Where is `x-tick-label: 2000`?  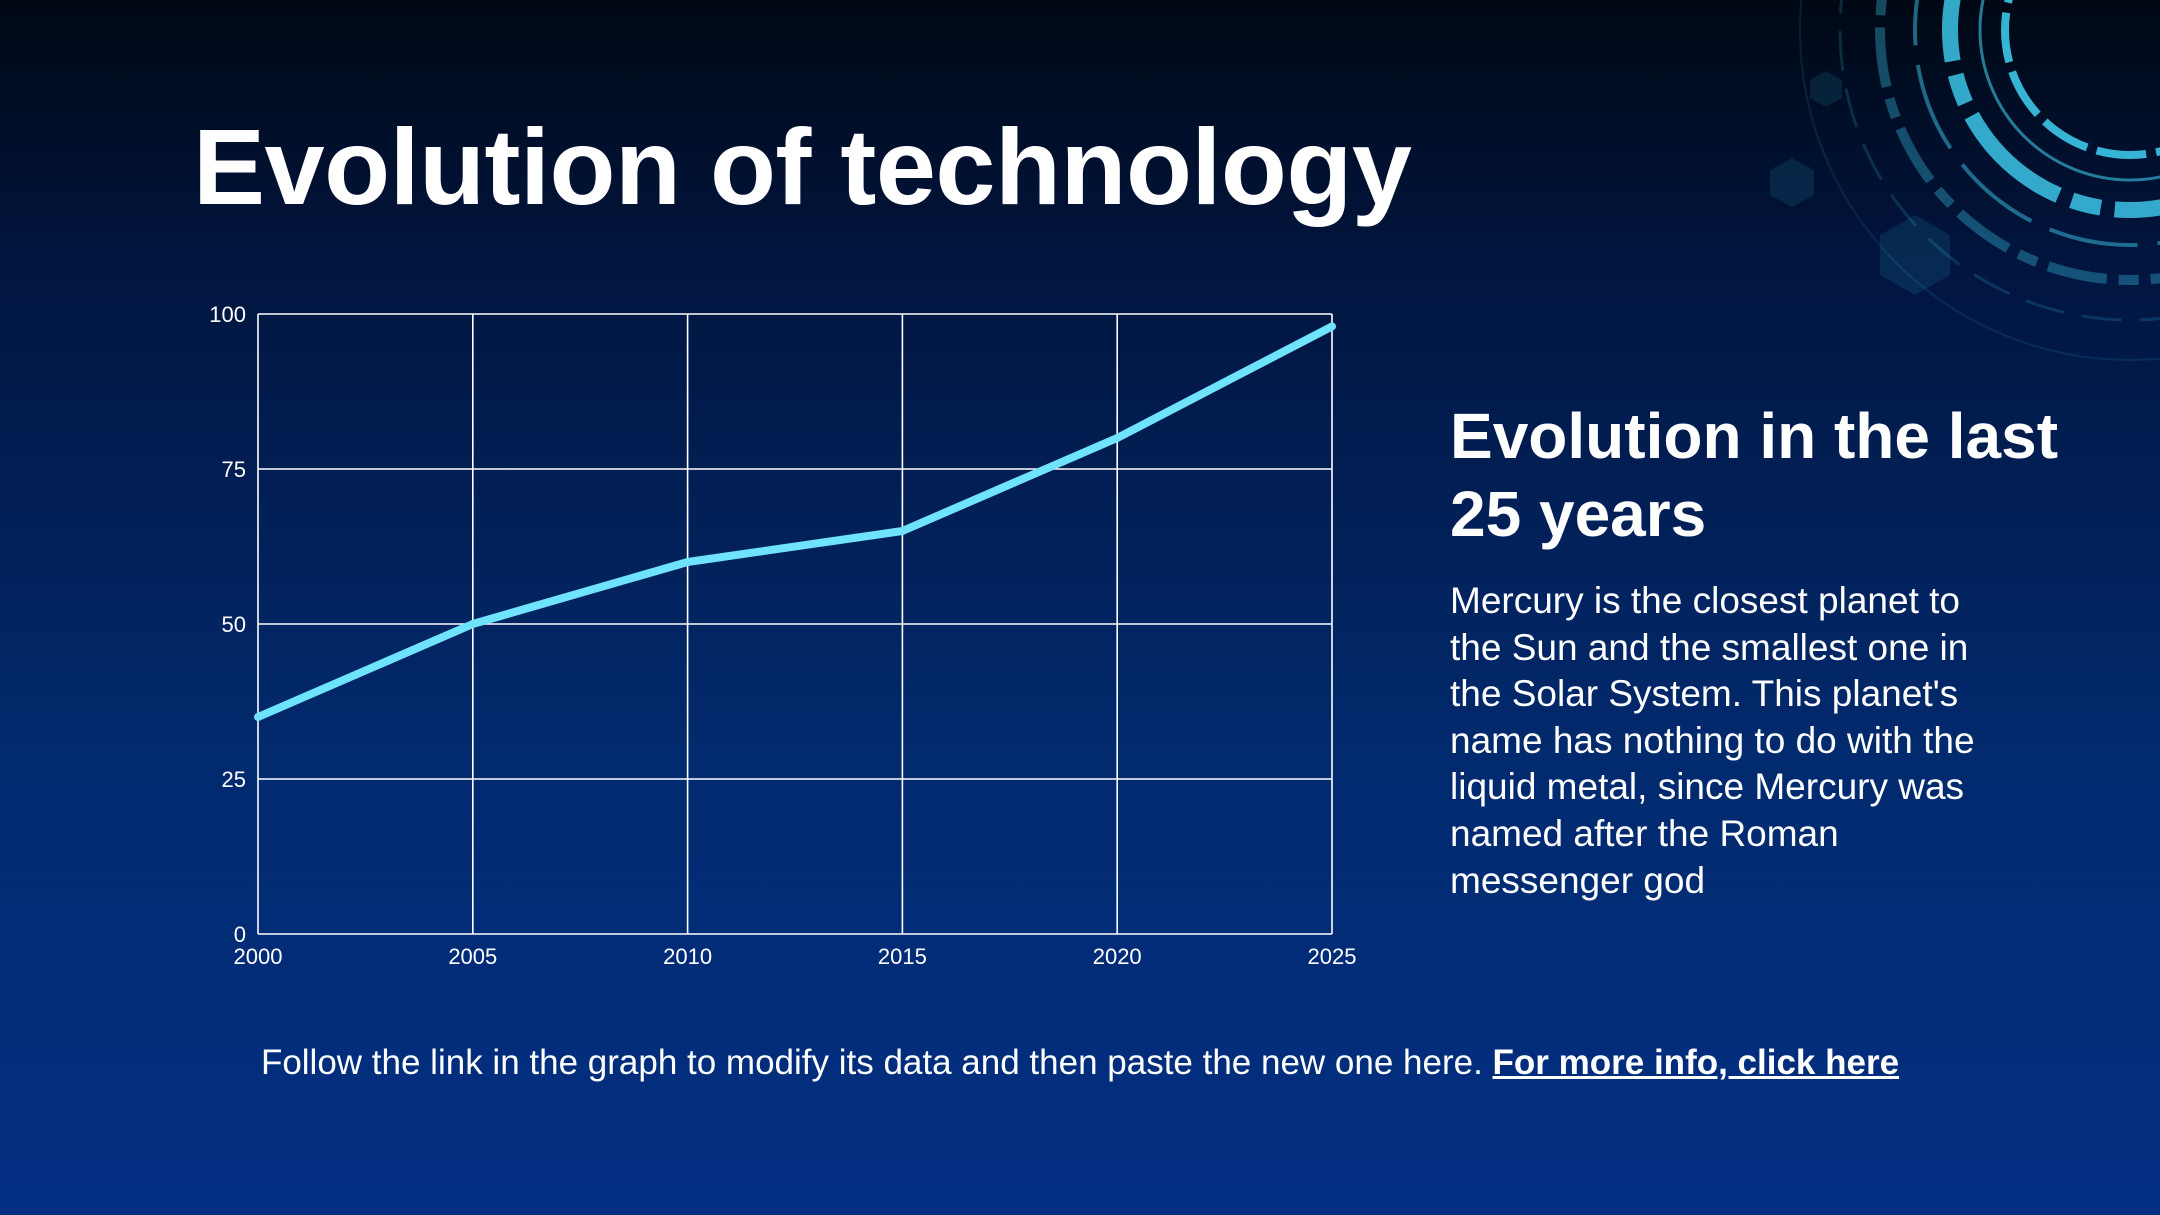 x-tick-label: 2000 is located at coordinates (258, 956).